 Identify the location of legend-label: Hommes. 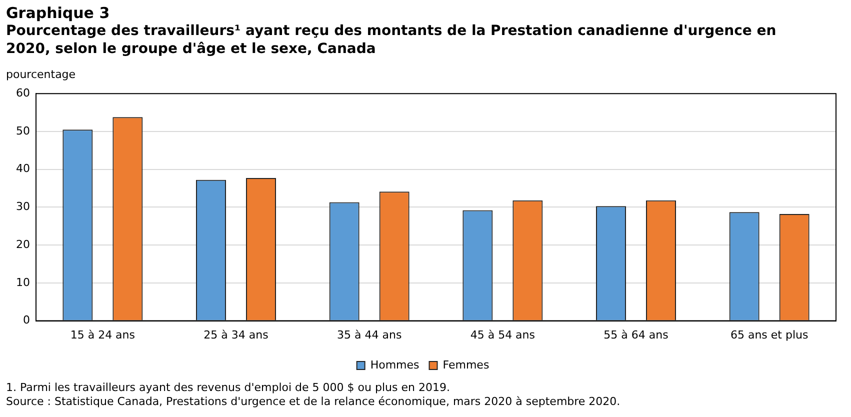
(395, 365).